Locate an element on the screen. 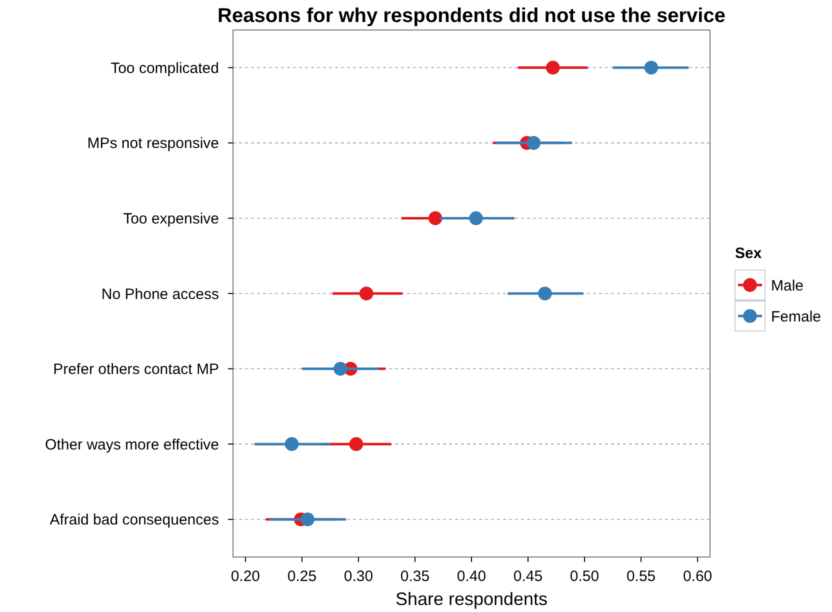  y-tick-label: Too expensive is located at coordinates (171, 219).